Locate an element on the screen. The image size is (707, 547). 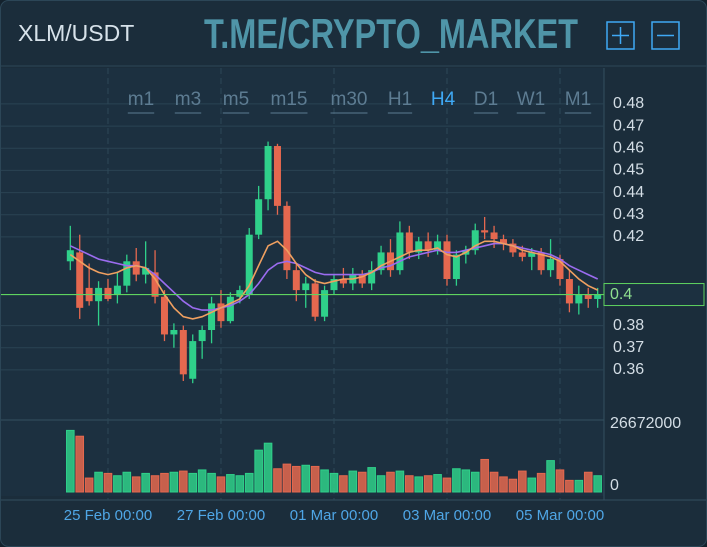
timeframe-tab: H4 is located at coordinates (443, 99).